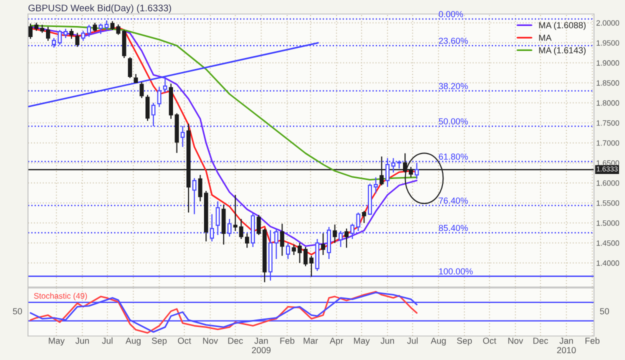  What do you see at coordinates (562, 51) in the screenshot?
I see `legend-label: MA (1.6143)` at bounding box center [562, 51].